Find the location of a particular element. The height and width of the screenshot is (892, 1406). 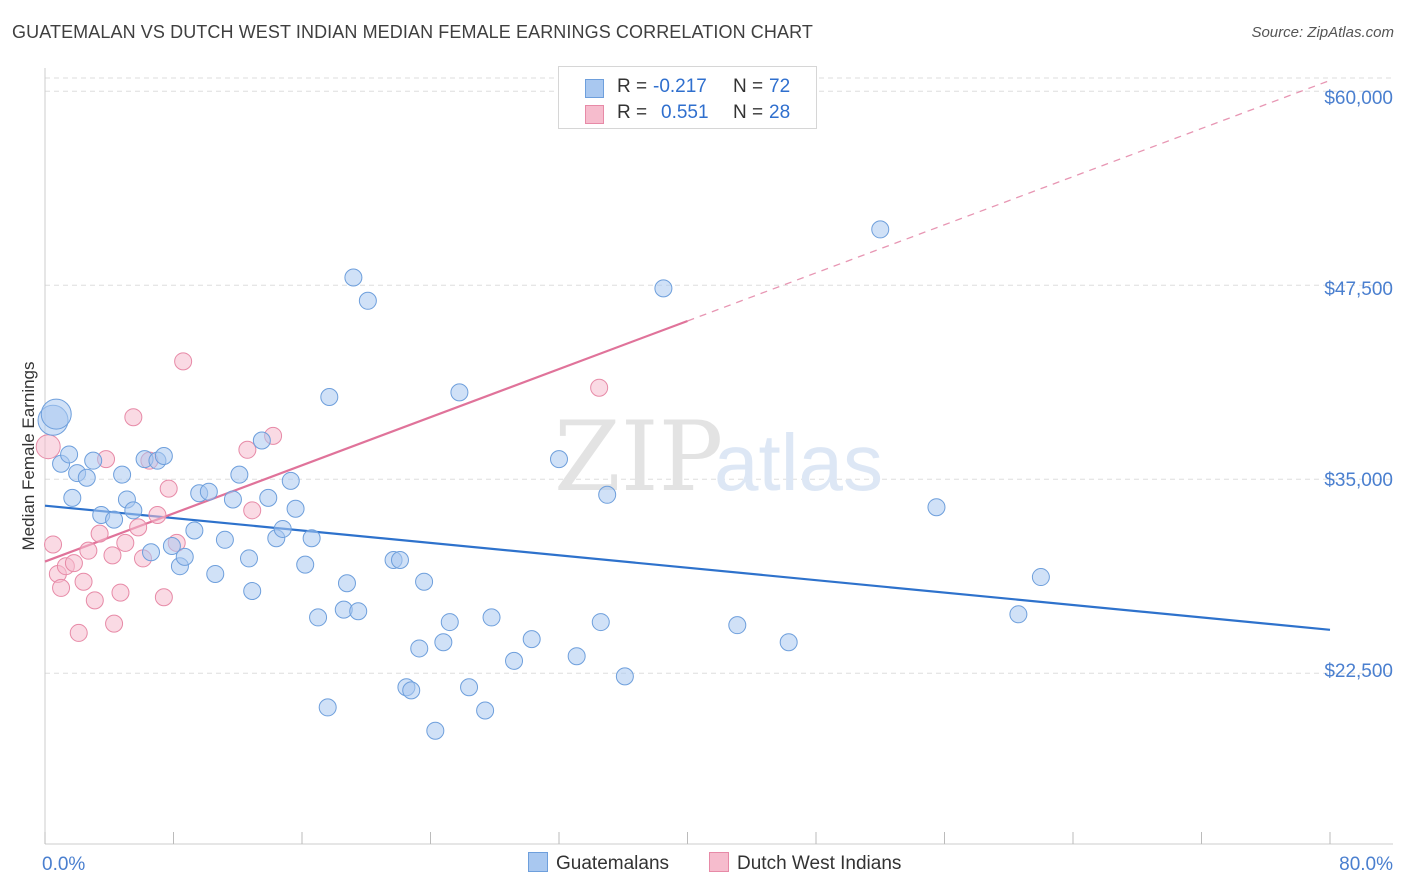

bottom-legend-guatemalans: Guatemalans is located at coordinates (598, 863).